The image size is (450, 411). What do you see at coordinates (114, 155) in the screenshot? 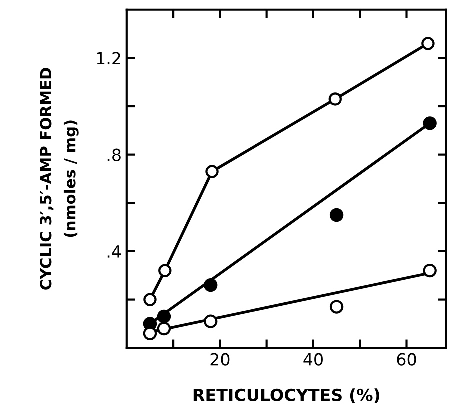
I see `y-tick-label: .8` at bounding box center [114, 155].